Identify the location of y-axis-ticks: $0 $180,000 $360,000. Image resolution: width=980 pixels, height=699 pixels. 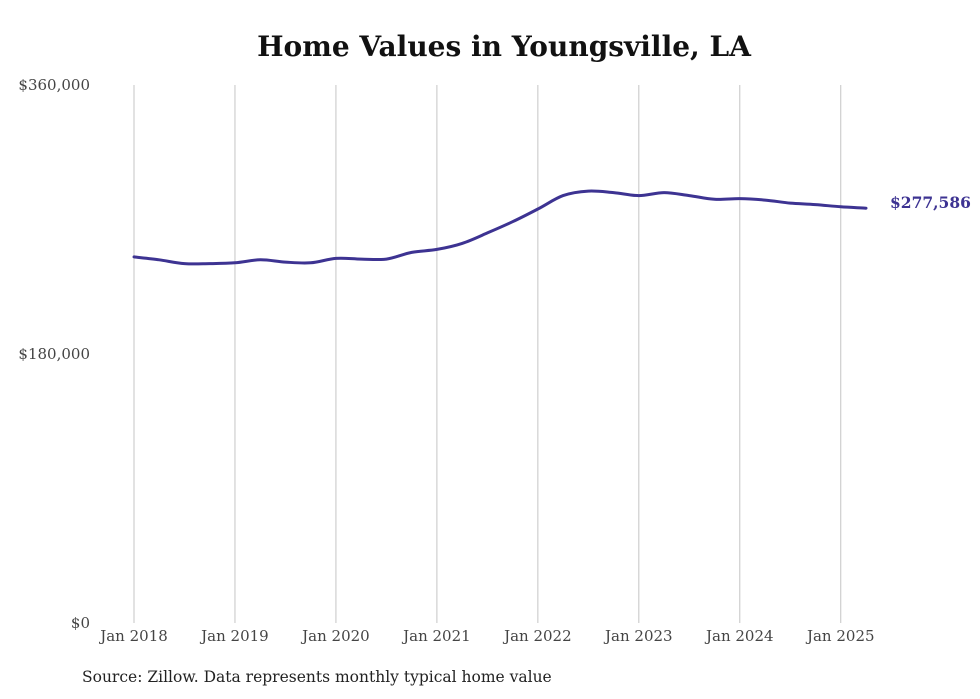
(54, 354).